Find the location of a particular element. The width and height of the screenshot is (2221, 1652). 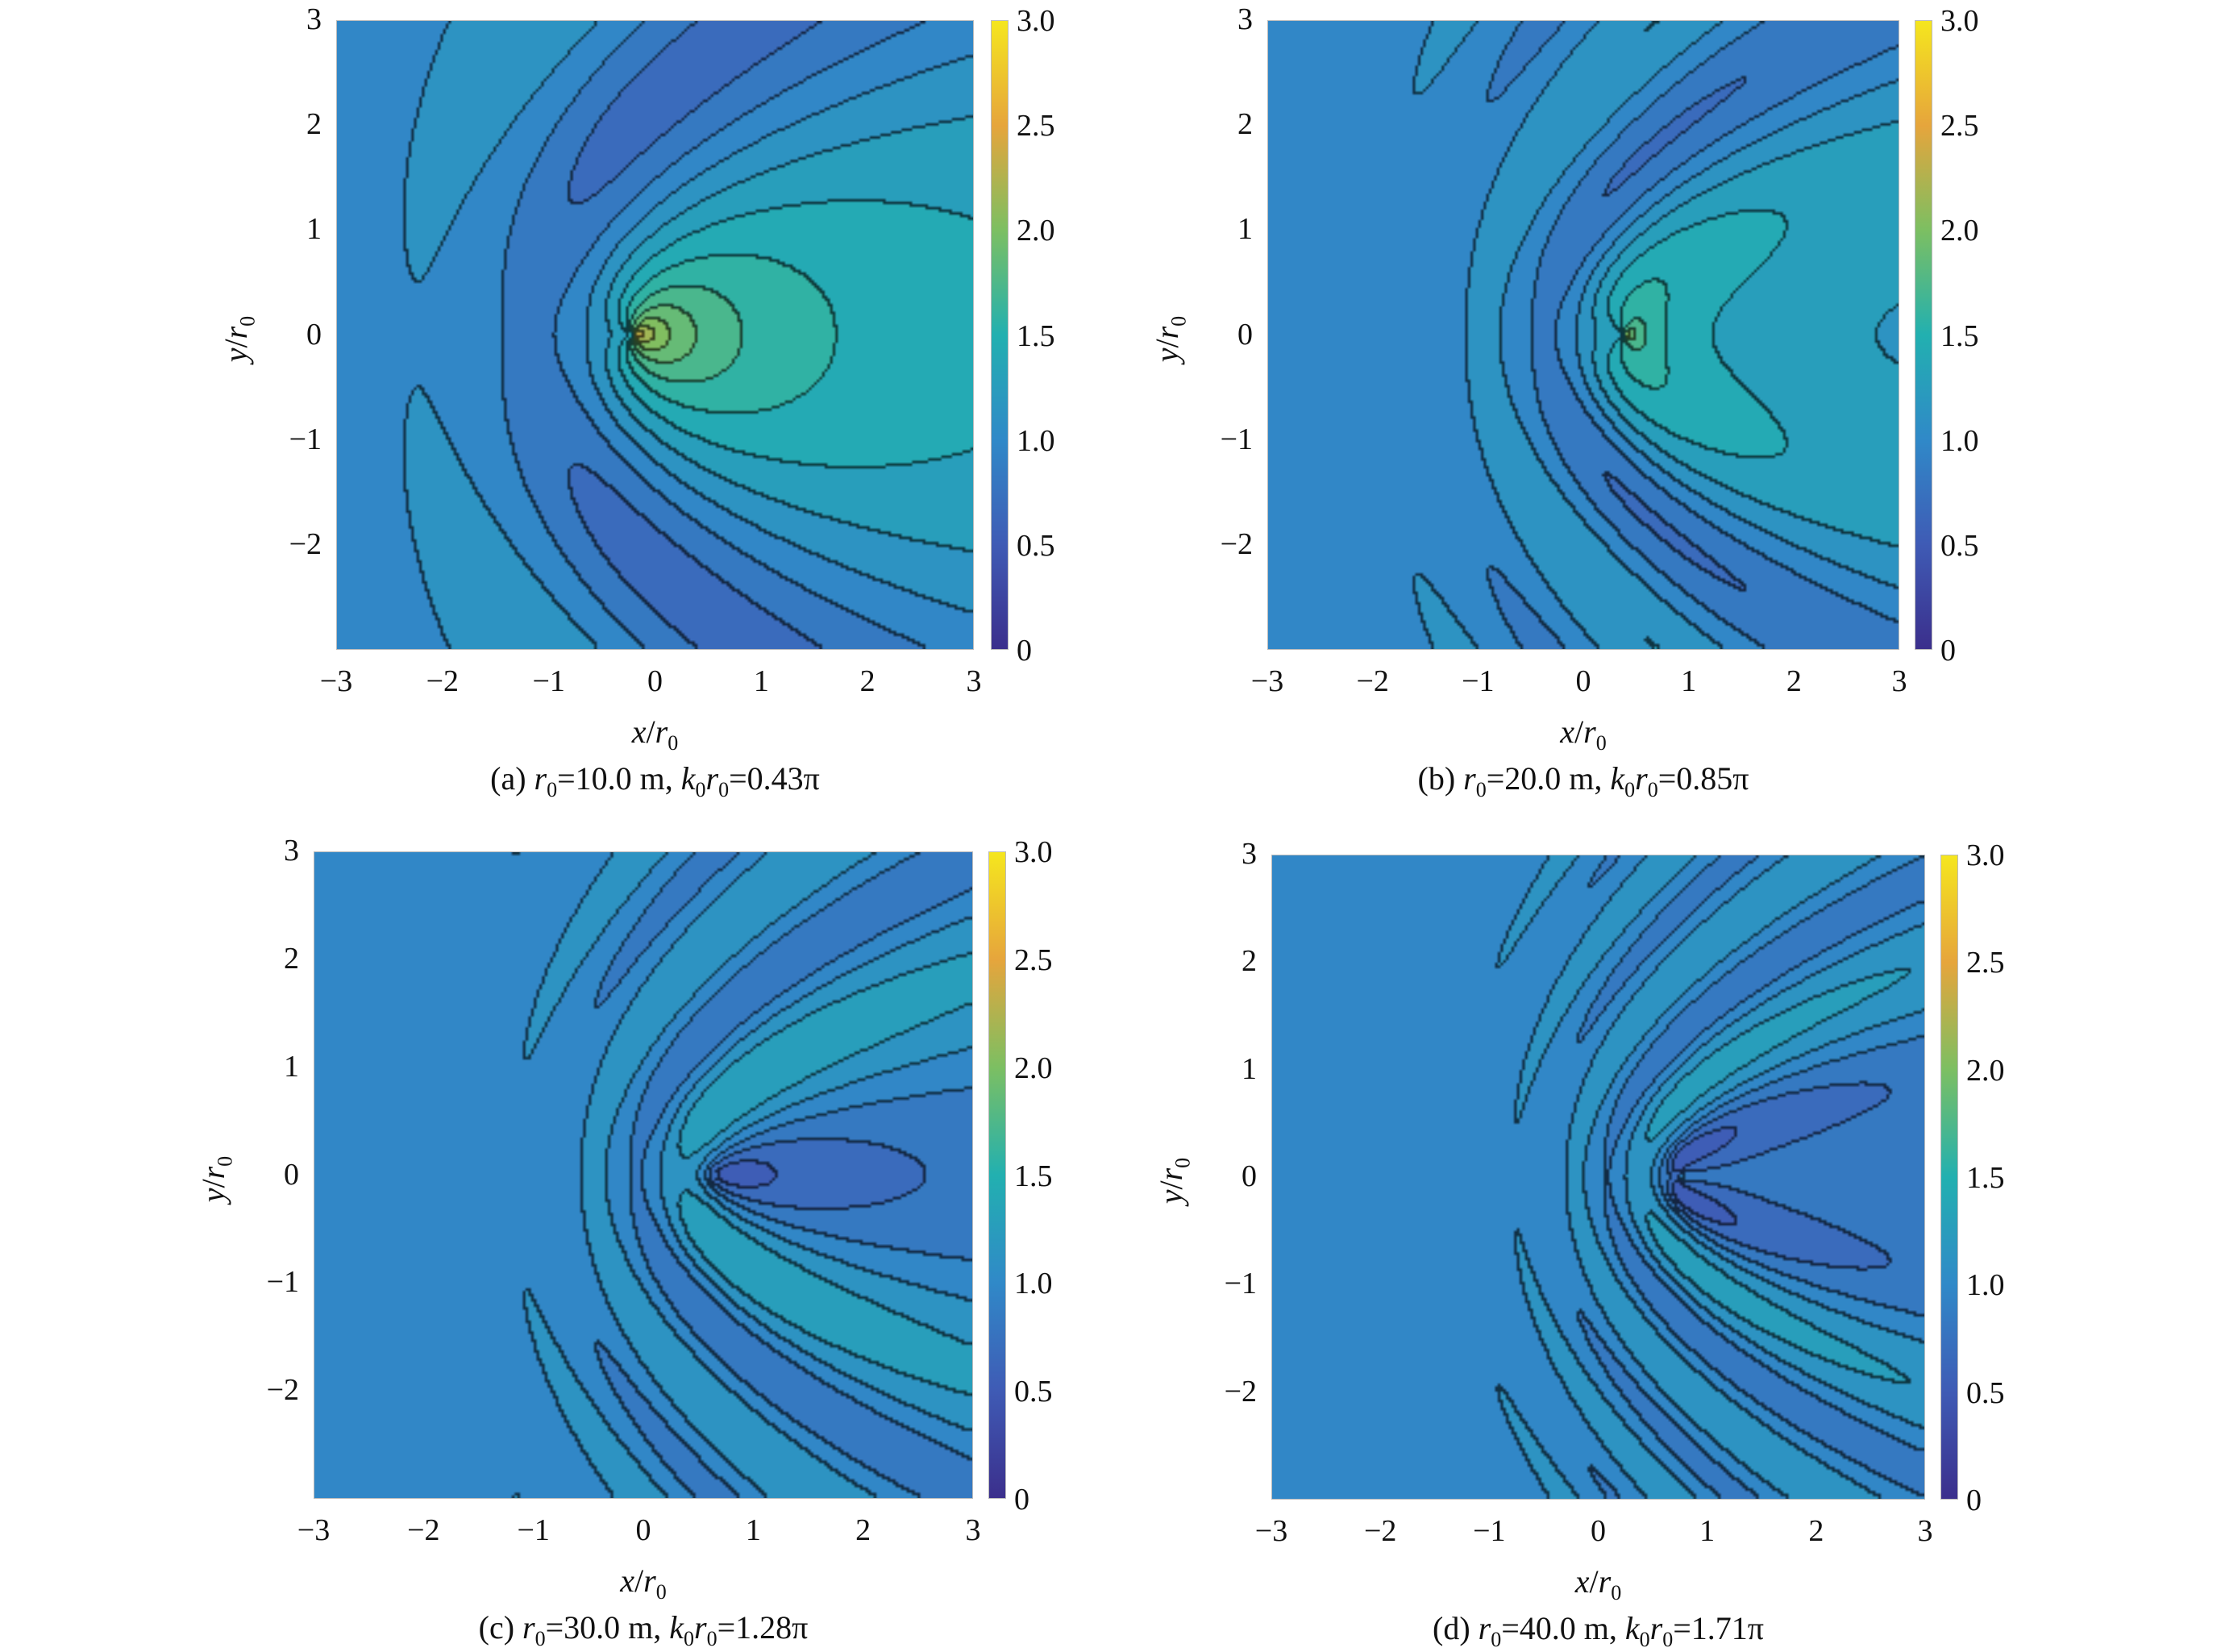

text-fragment: =20.0 m, is located at coordinates (1548, 778).